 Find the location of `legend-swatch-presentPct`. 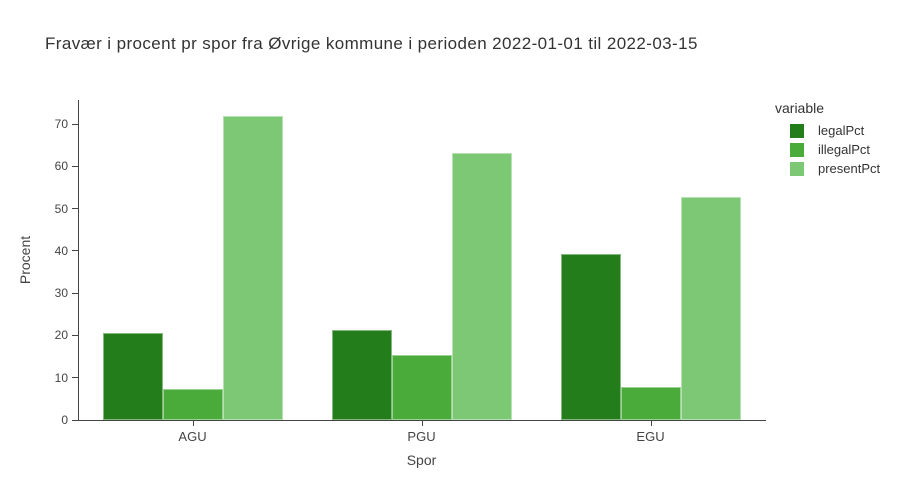

legend-swatch-presentPct is located at coordinates (797, 168).